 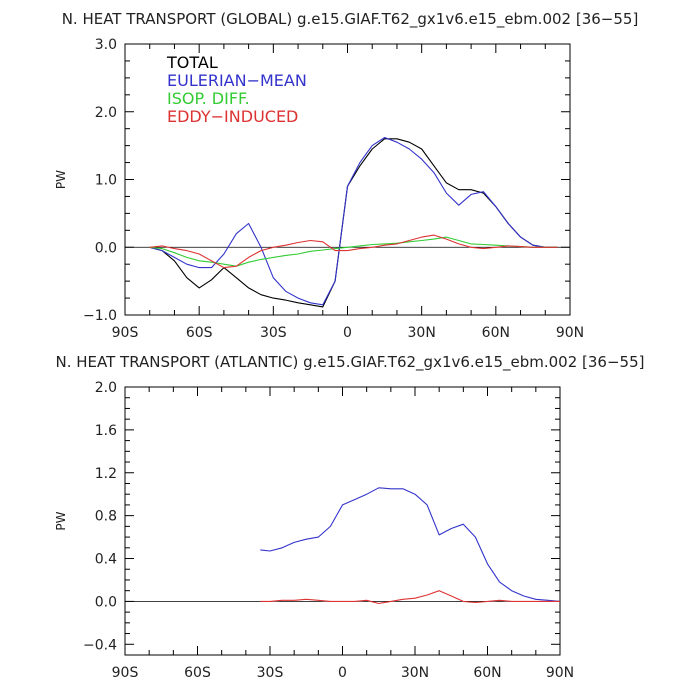 What do you see at coordinates (100, 316) in the screenshot?
I see `y-tick-label: −1.0` at bounding box center [100, 316].